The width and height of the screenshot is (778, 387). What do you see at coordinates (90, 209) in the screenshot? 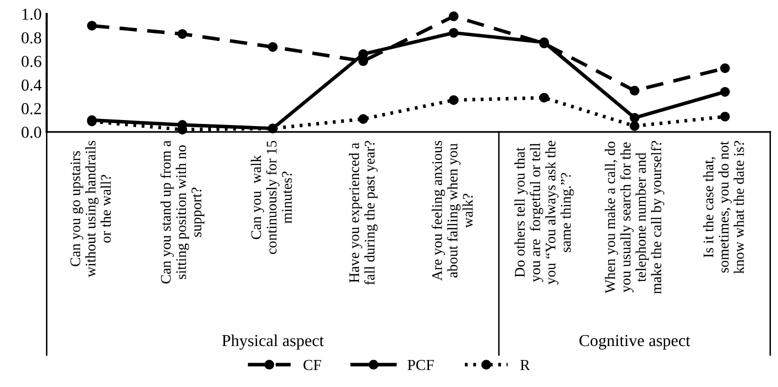
I see `x-tick-label: Can you go upstairs without using handrails or the wall?` at bounding box center [90, 209].